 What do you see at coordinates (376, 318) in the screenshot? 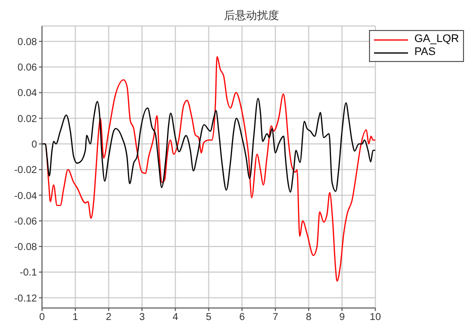
I see `x-tick-label: 10` at bounding box center [376, 318].